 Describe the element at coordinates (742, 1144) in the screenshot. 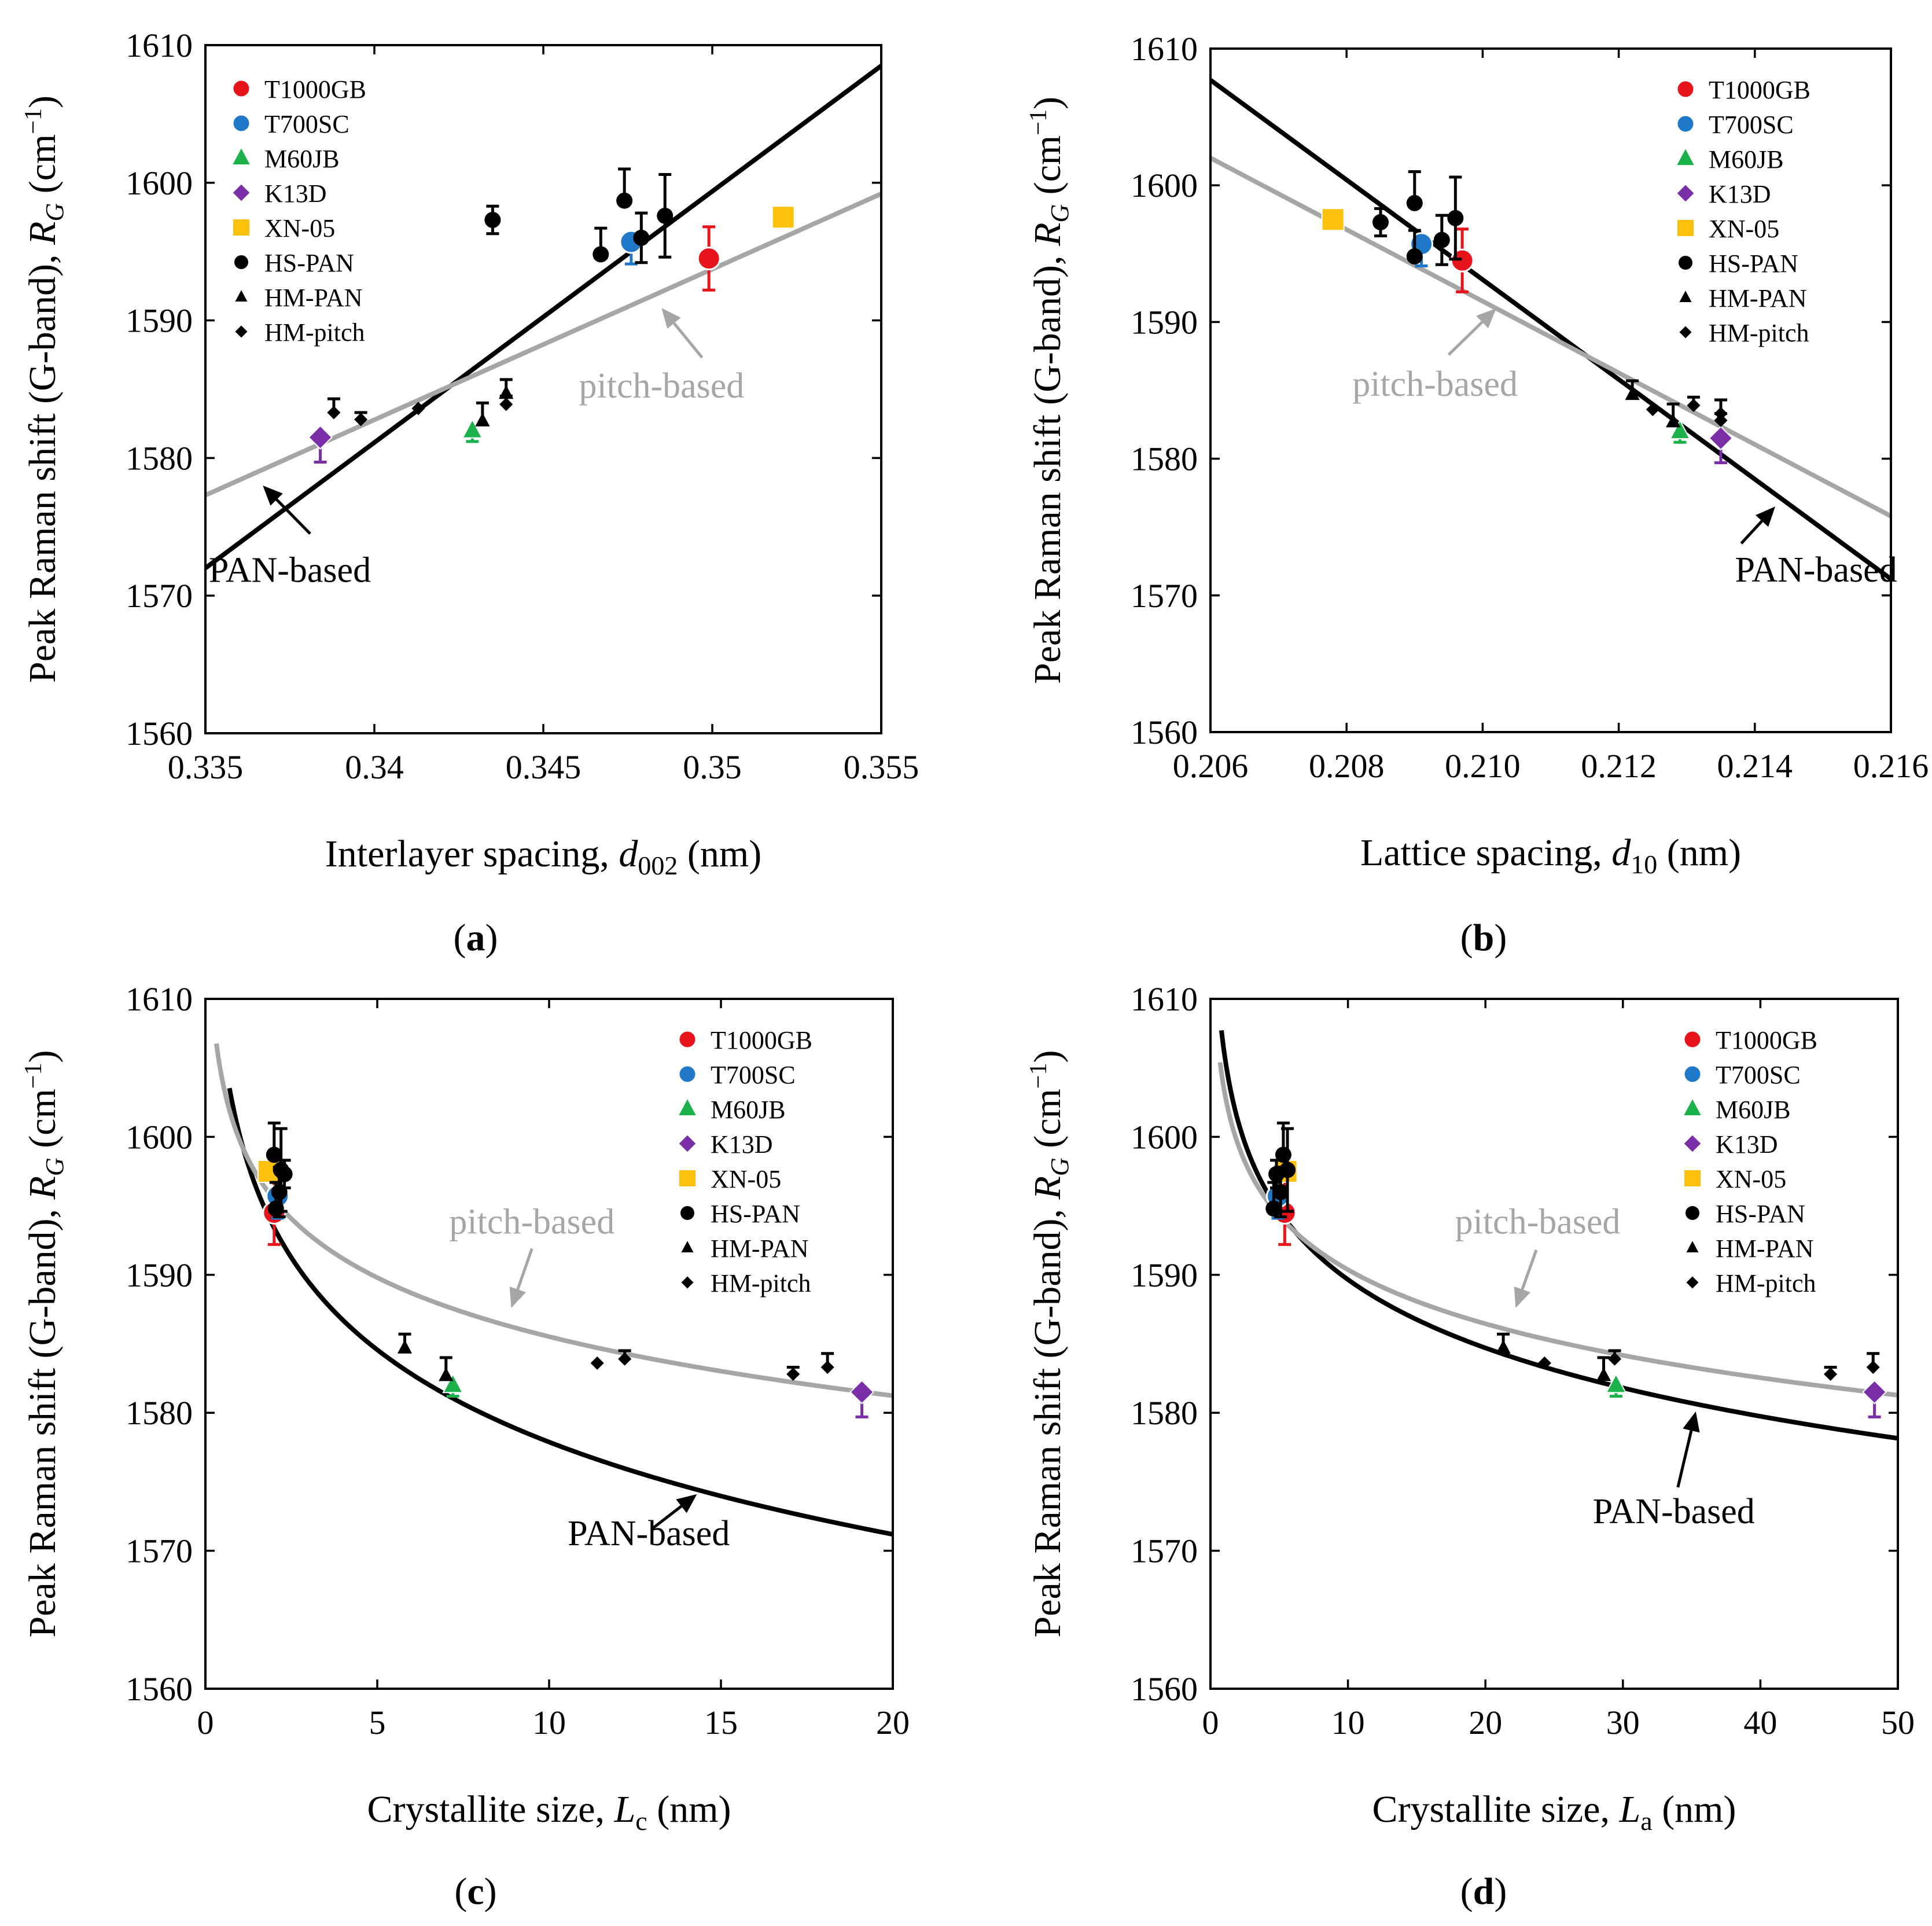

I see `legend-label: K13D` at that location.